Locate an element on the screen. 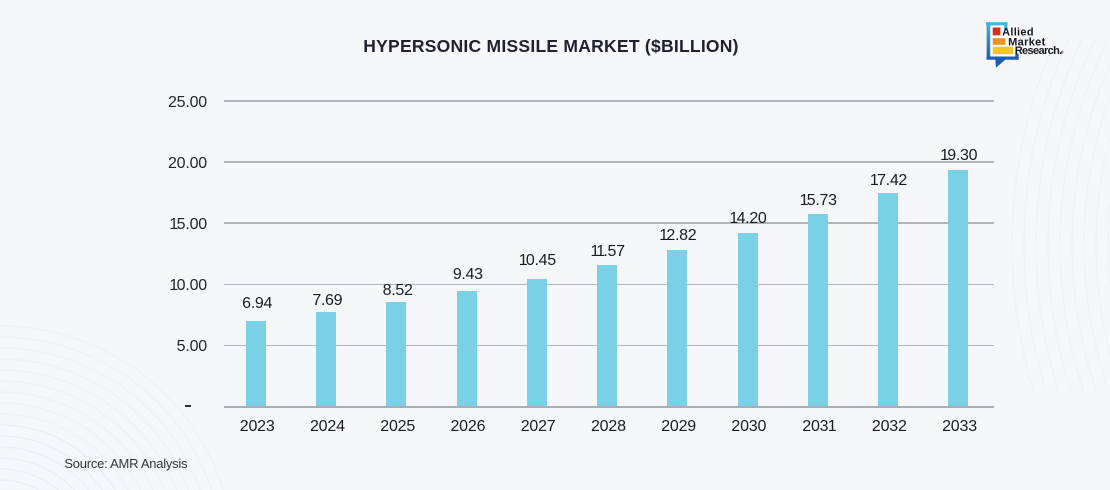 The height and width of the screenshot is (490, 1110). svg-text: Allied is located at coordinates (1018, 32).